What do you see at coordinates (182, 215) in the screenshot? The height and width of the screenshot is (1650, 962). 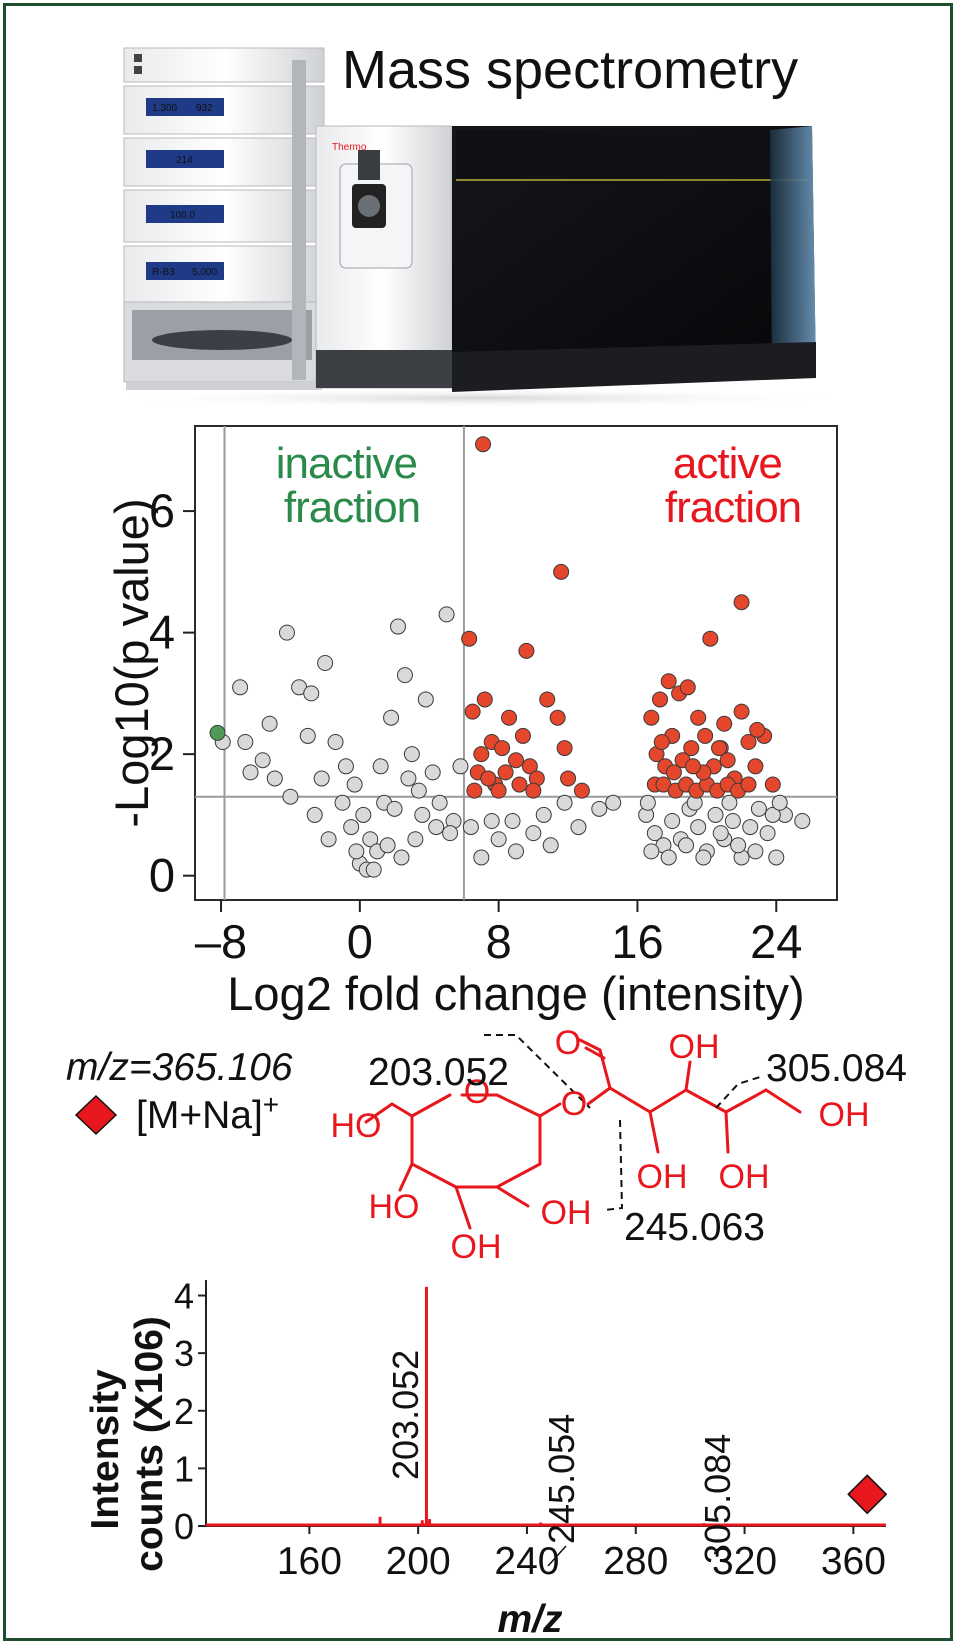 I see `module-display-value: 106.0` at bounding box center [182, 215].